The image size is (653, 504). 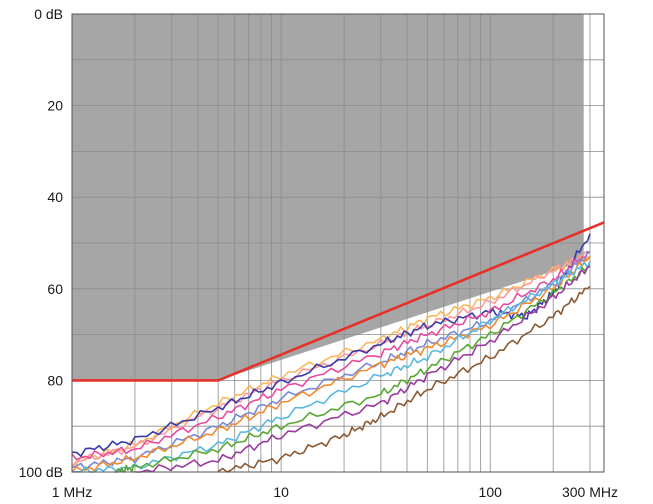 I want to click on y-tick-label: 80, so click(x=55, y=380).